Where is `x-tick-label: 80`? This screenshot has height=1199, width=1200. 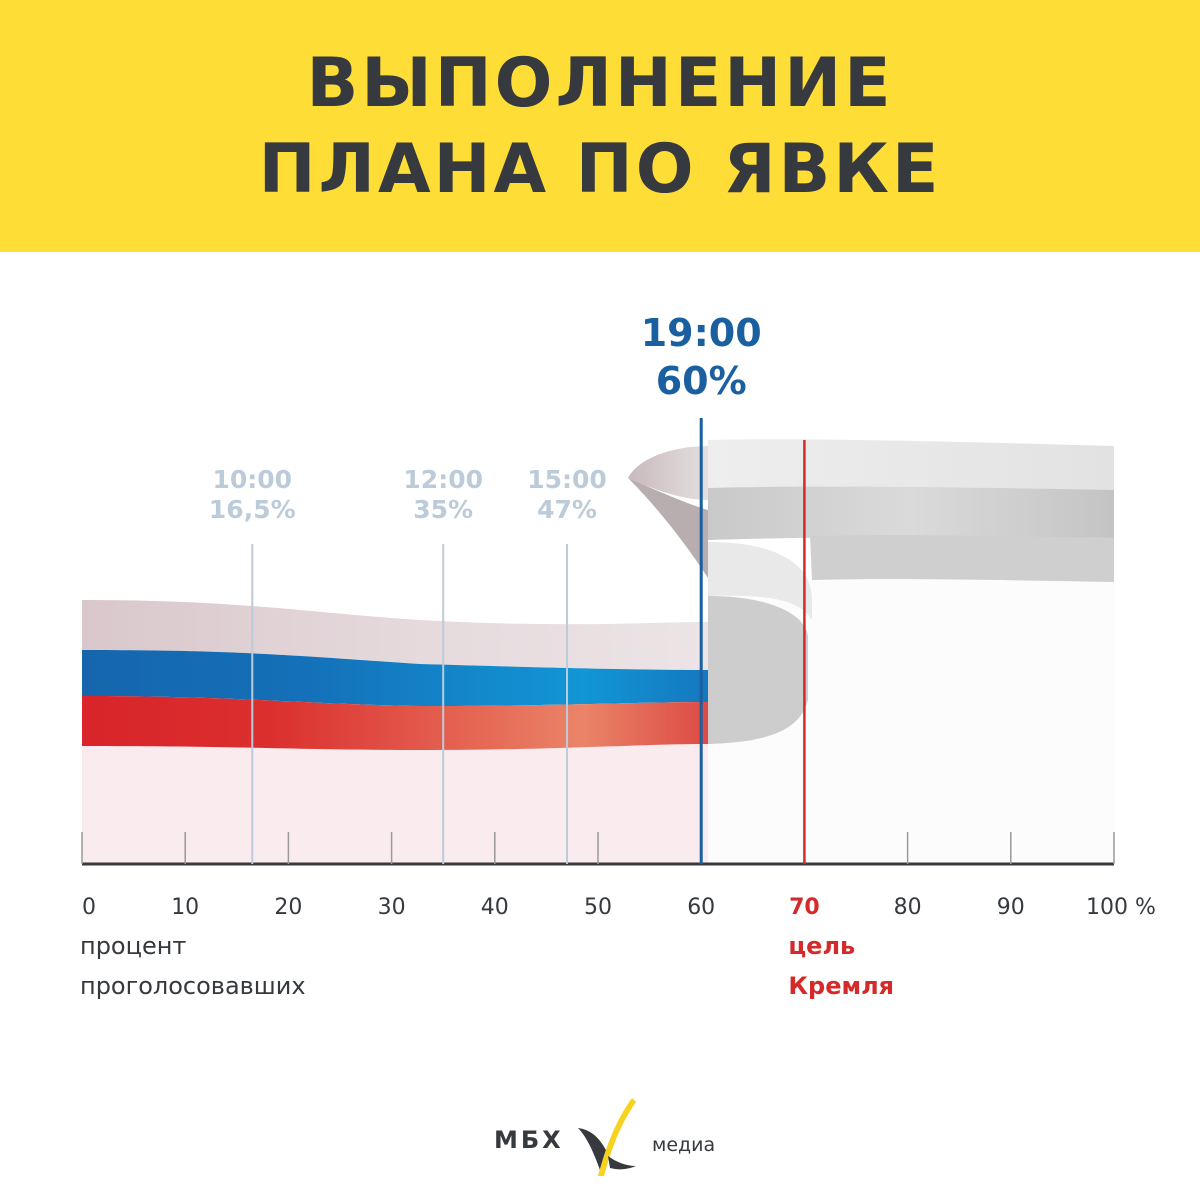
x-tick-label: 80 is located at coordinates (908, 907).